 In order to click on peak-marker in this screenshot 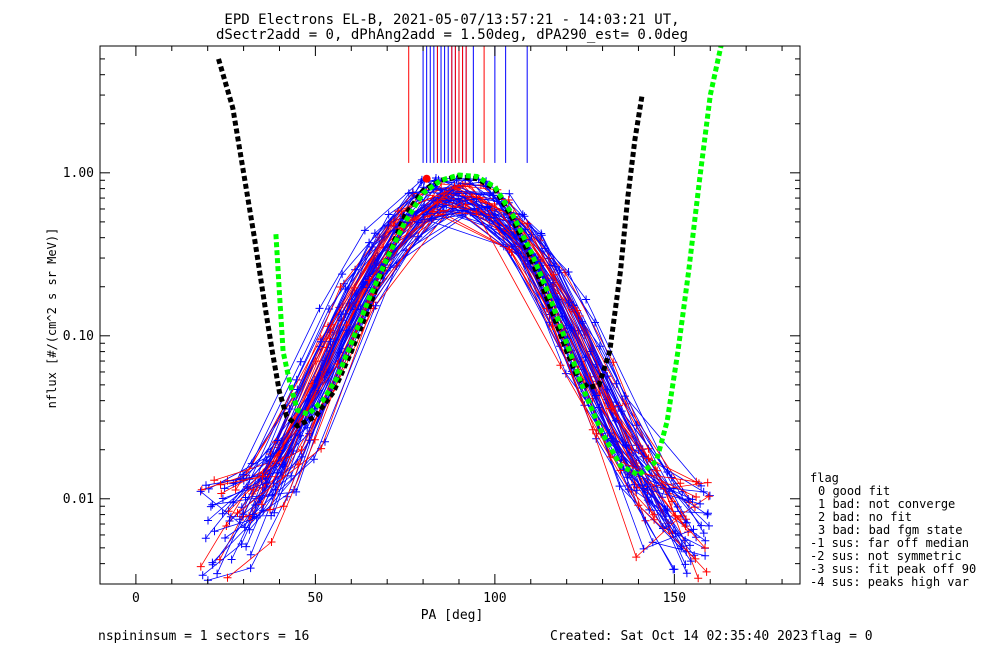, I will do `click(426, 178)`.